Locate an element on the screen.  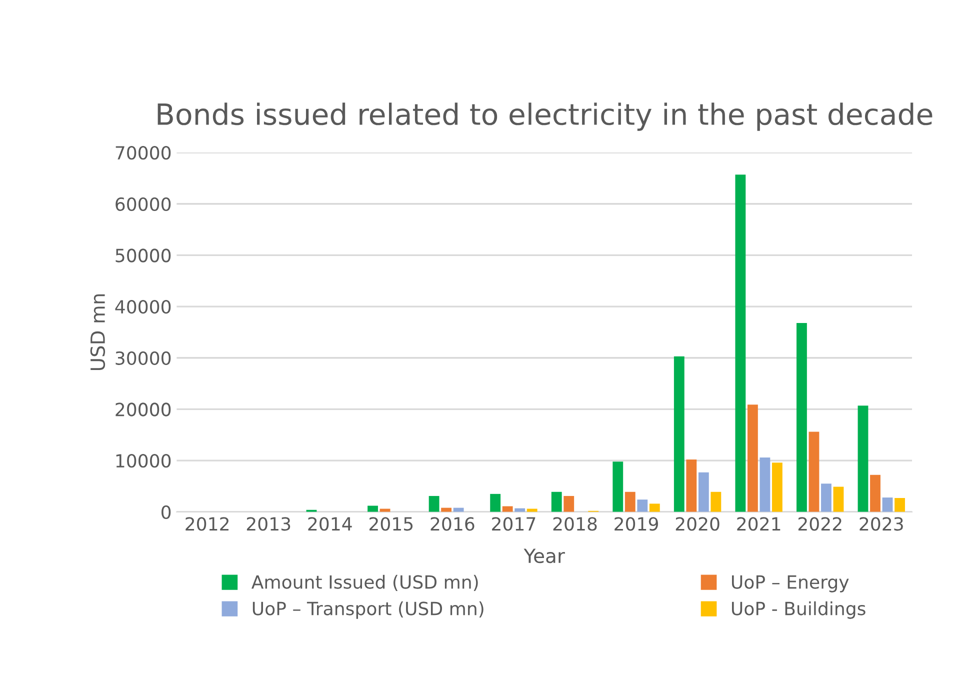
x-tick-label: 2013 is located at coordinates (268, 524).